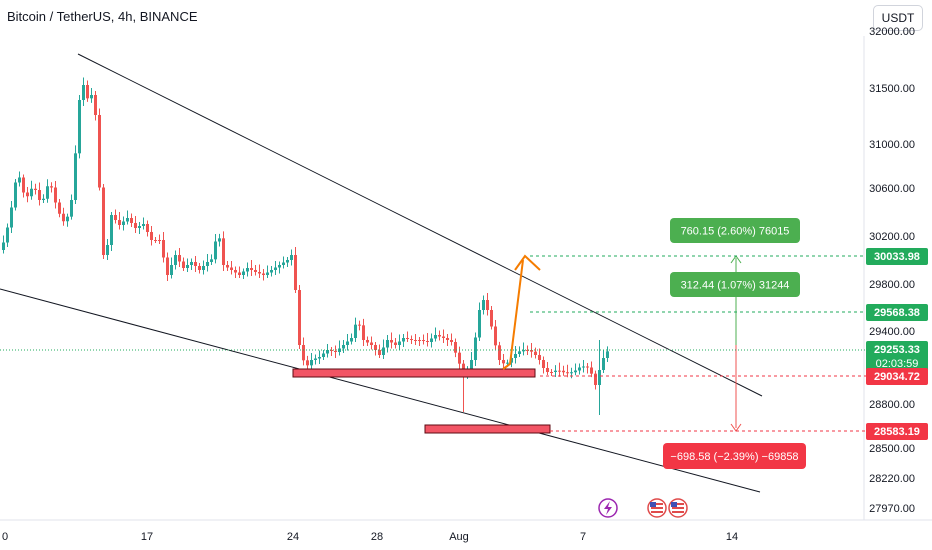 This screenshot has height=550, width=932. Describe the element at coordinates (459, 537) in the screenshot. I see `time-axis-label: Aug` at that location.